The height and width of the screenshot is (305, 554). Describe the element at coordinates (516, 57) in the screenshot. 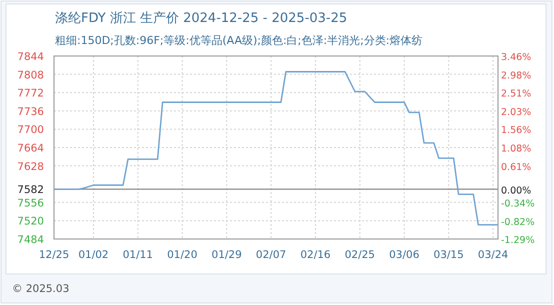

I see `y2-tick-label: 3.46%` at that location.